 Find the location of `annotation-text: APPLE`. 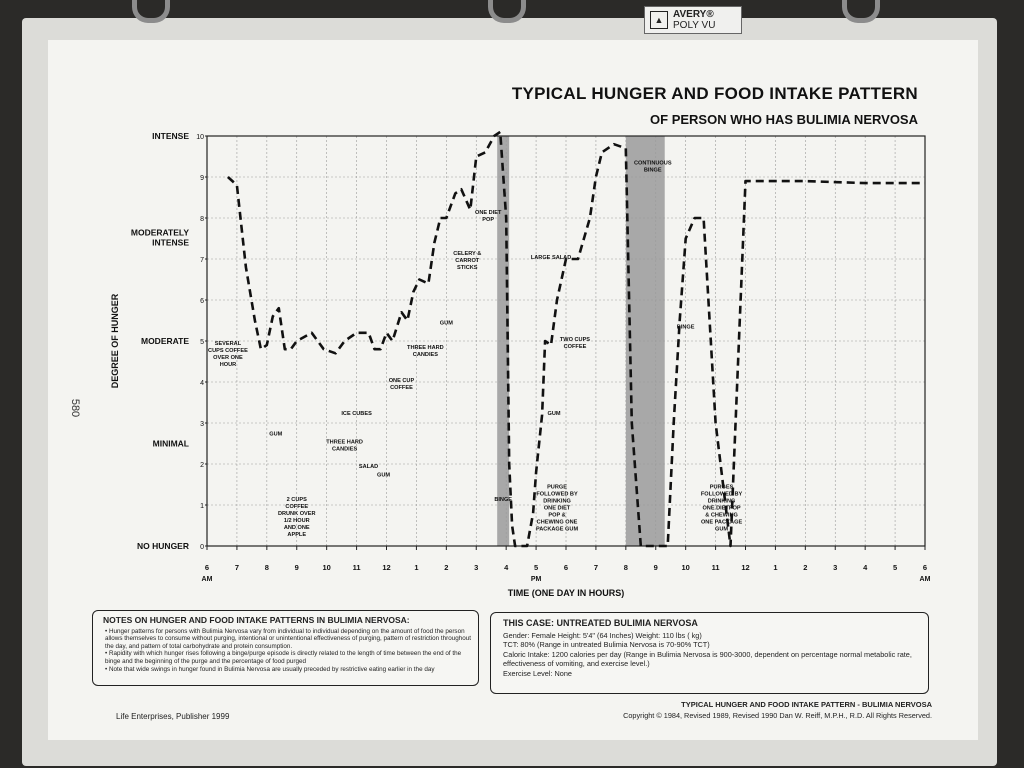

annotation-text: APPLE is located at coordinates (296, 535).